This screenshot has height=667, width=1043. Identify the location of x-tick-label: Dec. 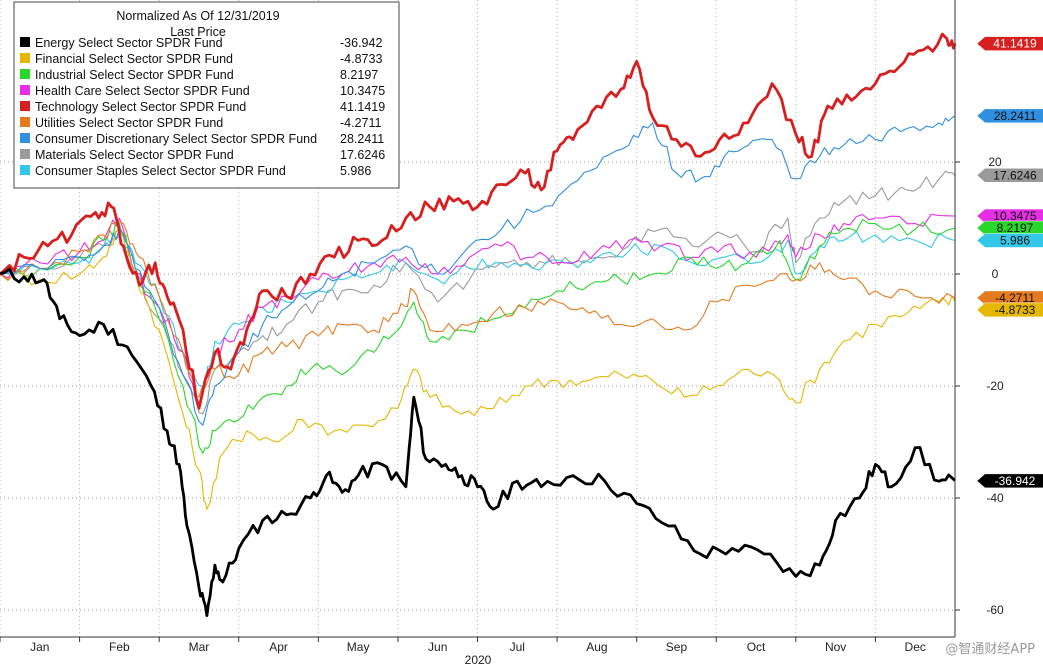
(915, 647).